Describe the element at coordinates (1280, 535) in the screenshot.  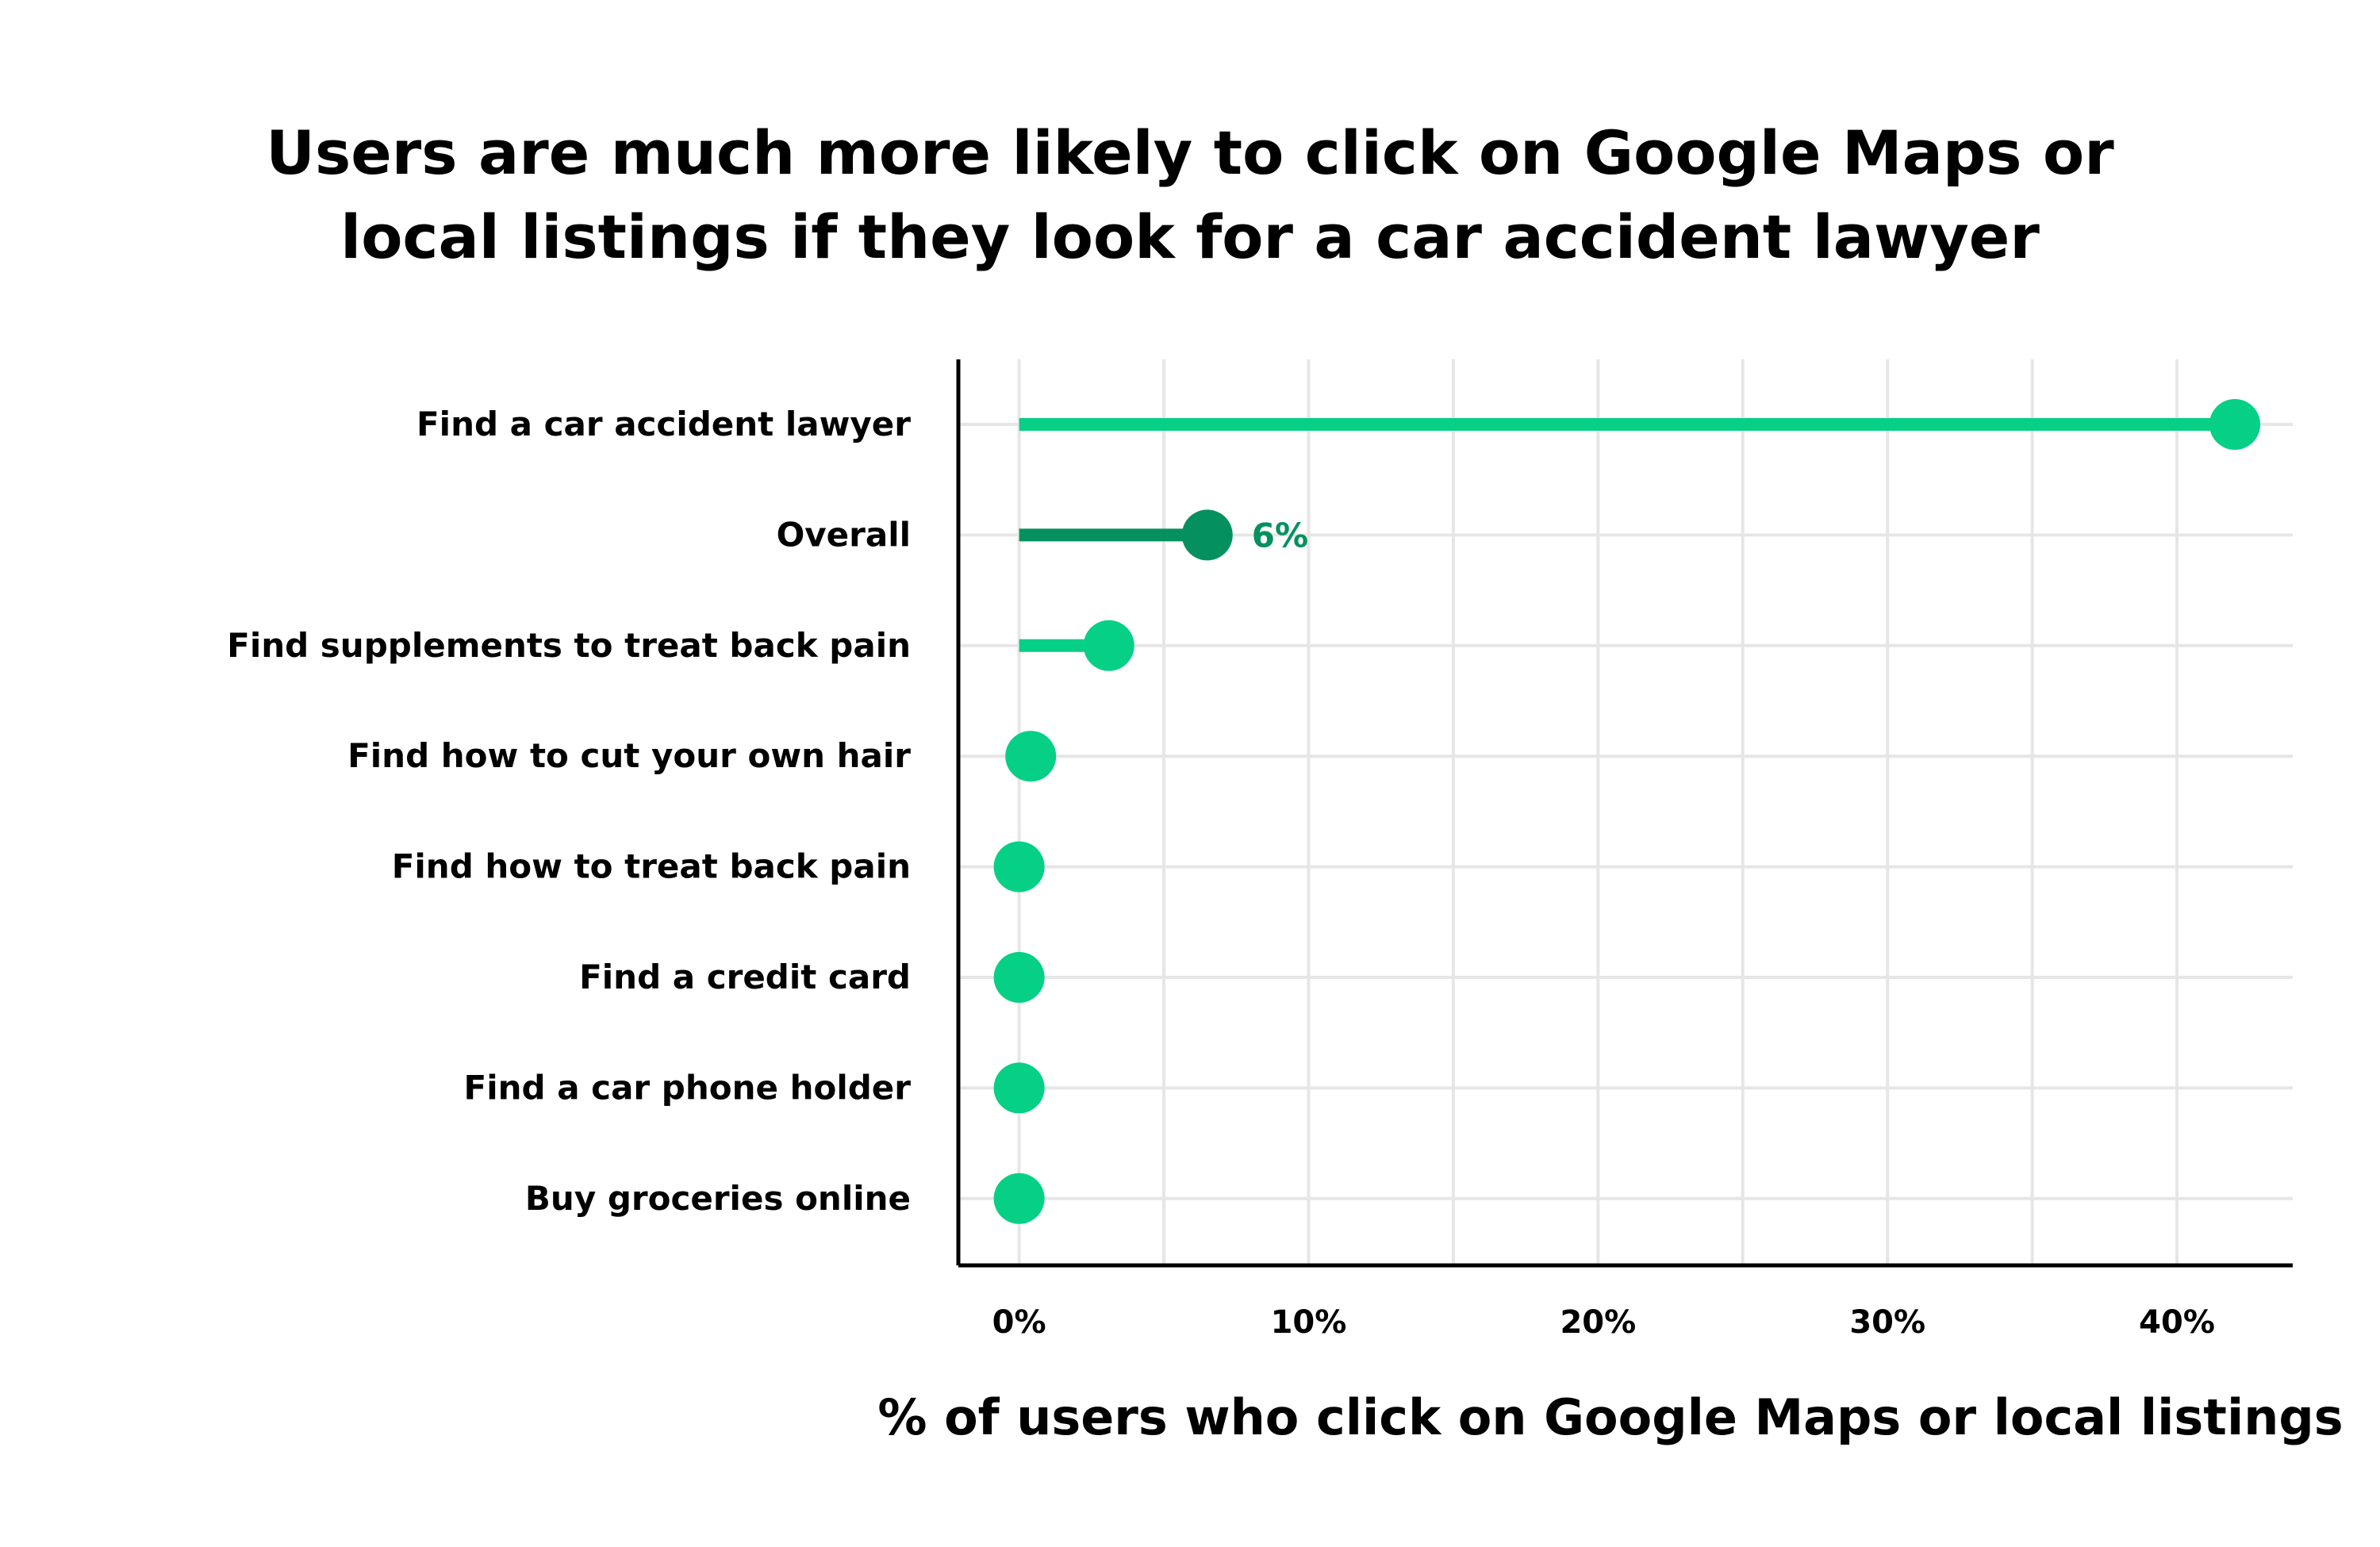
I see `data-label: 6%` at that location.